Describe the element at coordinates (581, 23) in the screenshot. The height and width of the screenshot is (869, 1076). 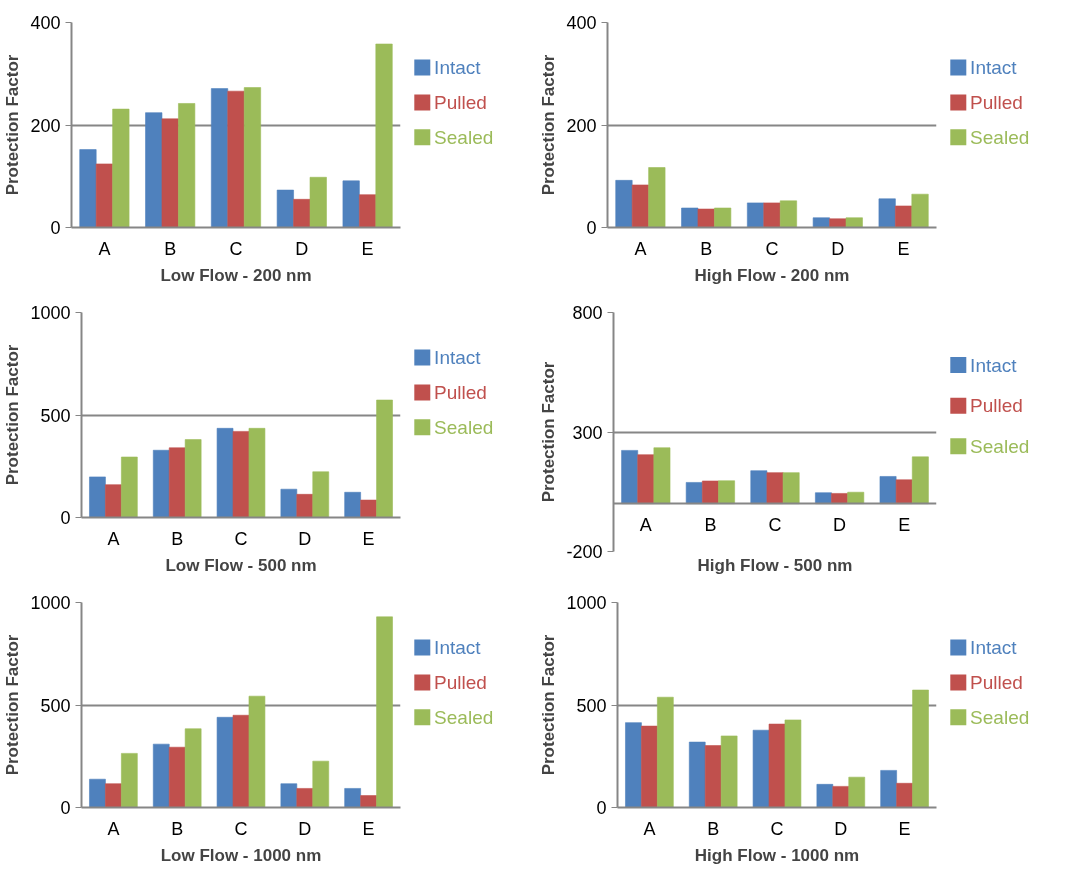
I see `y-tick-label: 400` at that location.